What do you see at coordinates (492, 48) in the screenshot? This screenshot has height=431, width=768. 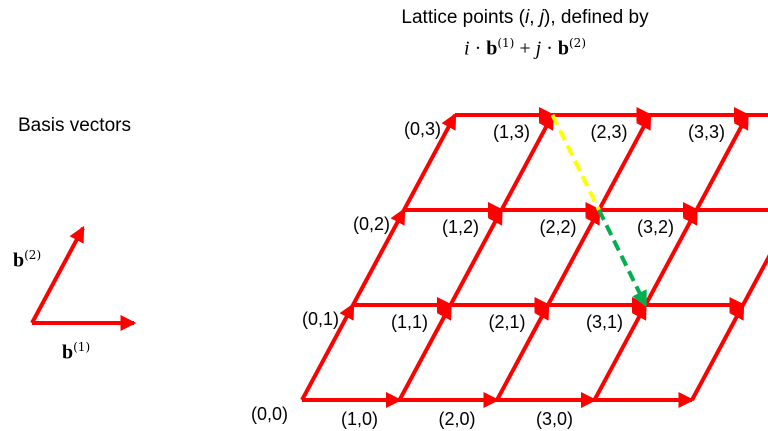 I see `formula-b1: b` at bounding box center [492, 48].